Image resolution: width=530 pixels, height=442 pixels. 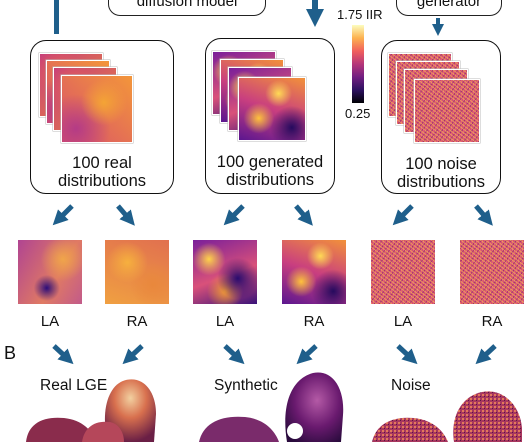 I want to click on left-connector-line, so click(x=56, y=17).